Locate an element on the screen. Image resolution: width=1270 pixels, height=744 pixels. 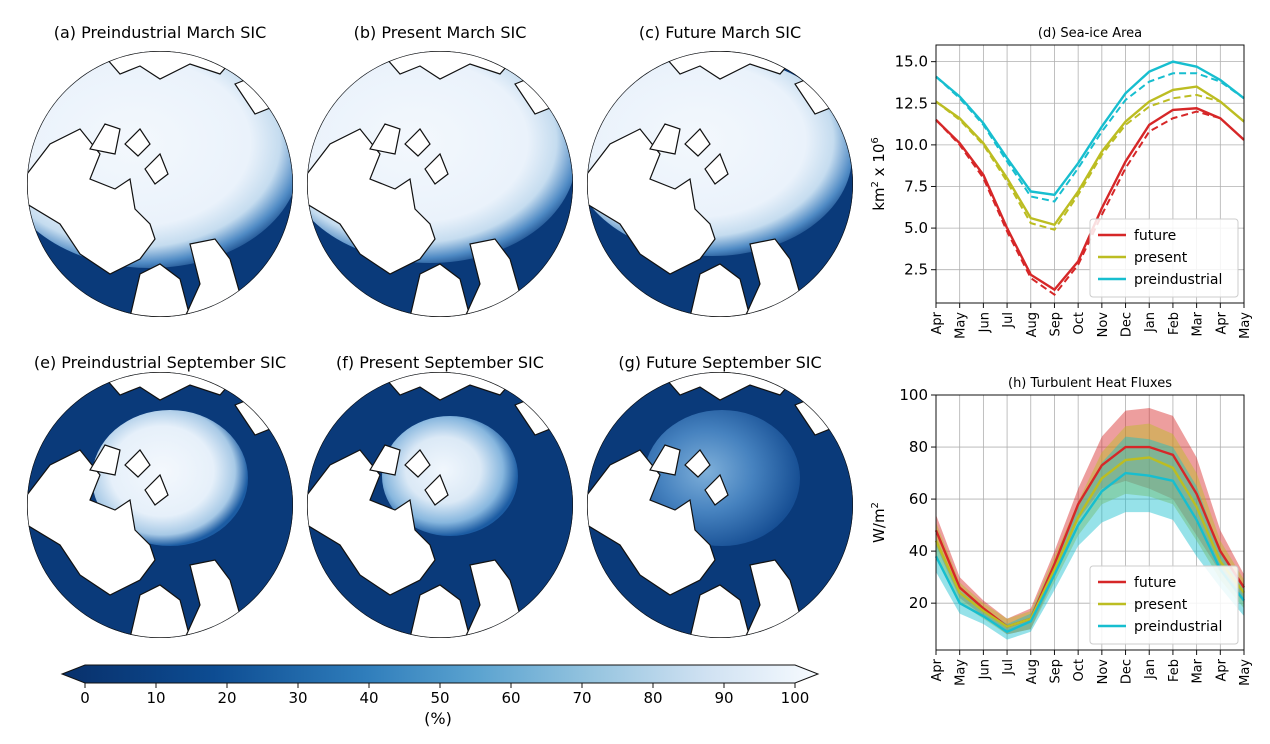
heat-flux-ylabel: W/m2 is located at coordinates (879, 522).